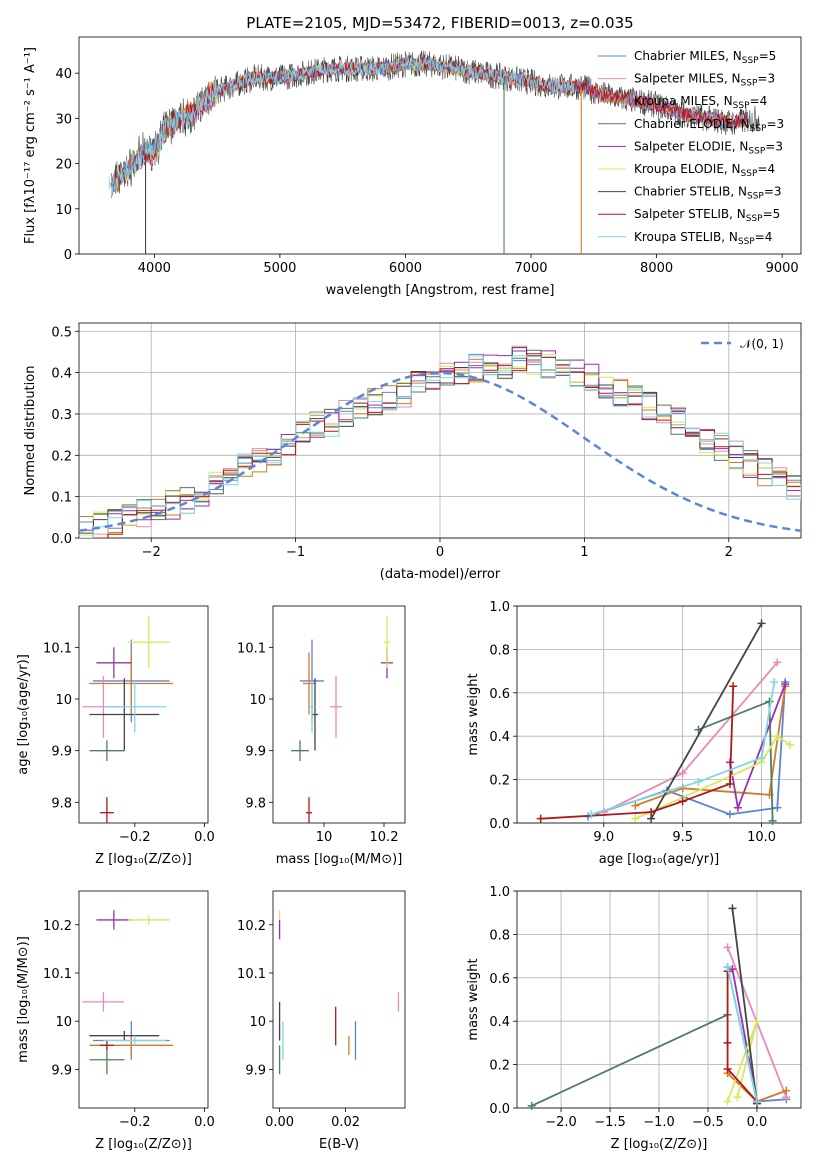 The height and width of the screenshot is (1170, 819). Describe the element at coordinates (154, 268) in the screenshot. I see `x-tick-label: 4000` at that location.